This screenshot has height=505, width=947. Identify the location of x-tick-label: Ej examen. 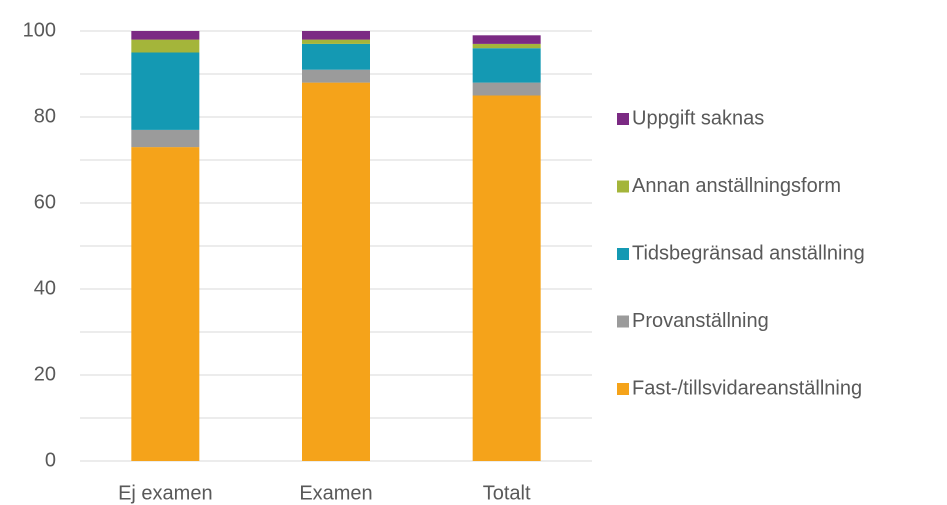
(165, 493).